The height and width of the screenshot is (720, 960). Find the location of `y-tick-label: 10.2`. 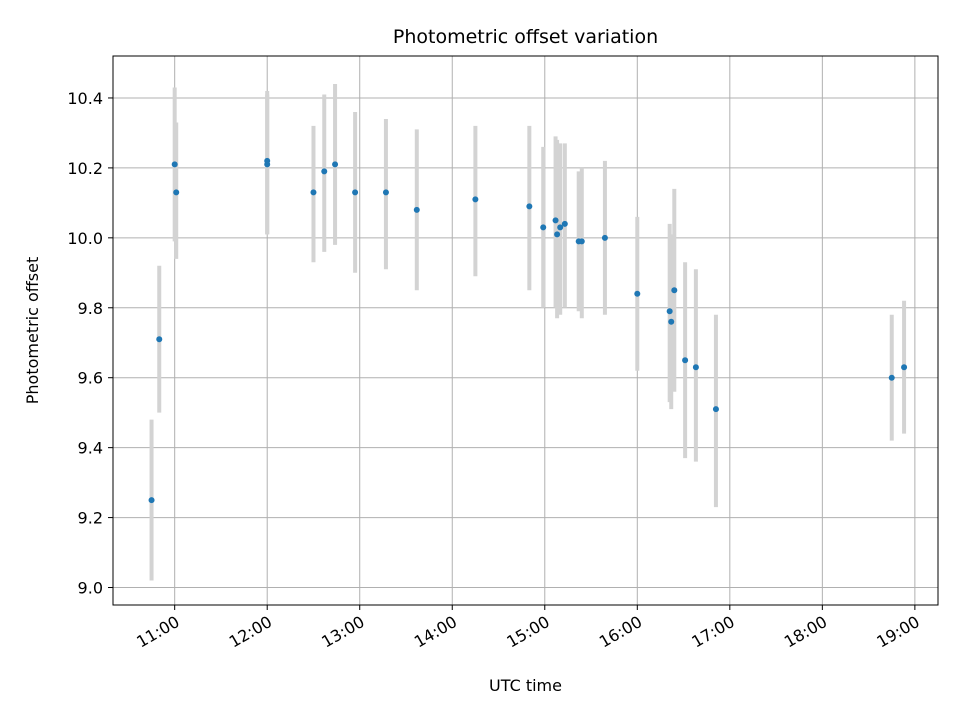

y-tick-label: 10.2 is located at coordinates (85, 168).